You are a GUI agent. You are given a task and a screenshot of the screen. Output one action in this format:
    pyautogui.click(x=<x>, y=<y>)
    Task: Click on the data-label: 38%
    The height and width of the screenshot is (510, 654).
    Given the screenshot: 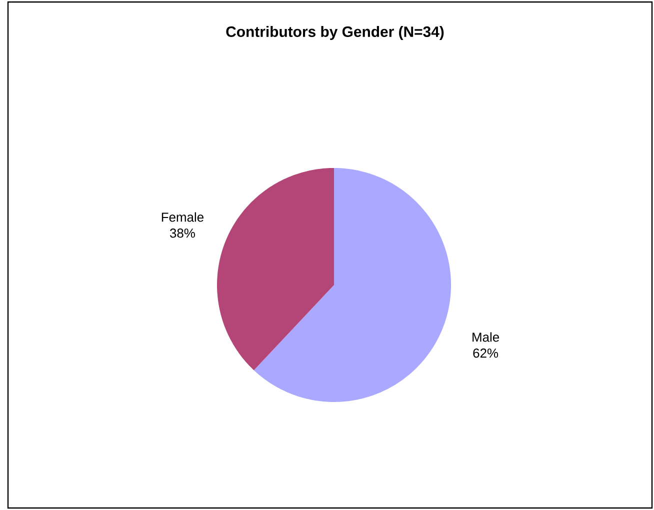 What is the action you would take?
    pyautogui.click(x=182, y=233)
    